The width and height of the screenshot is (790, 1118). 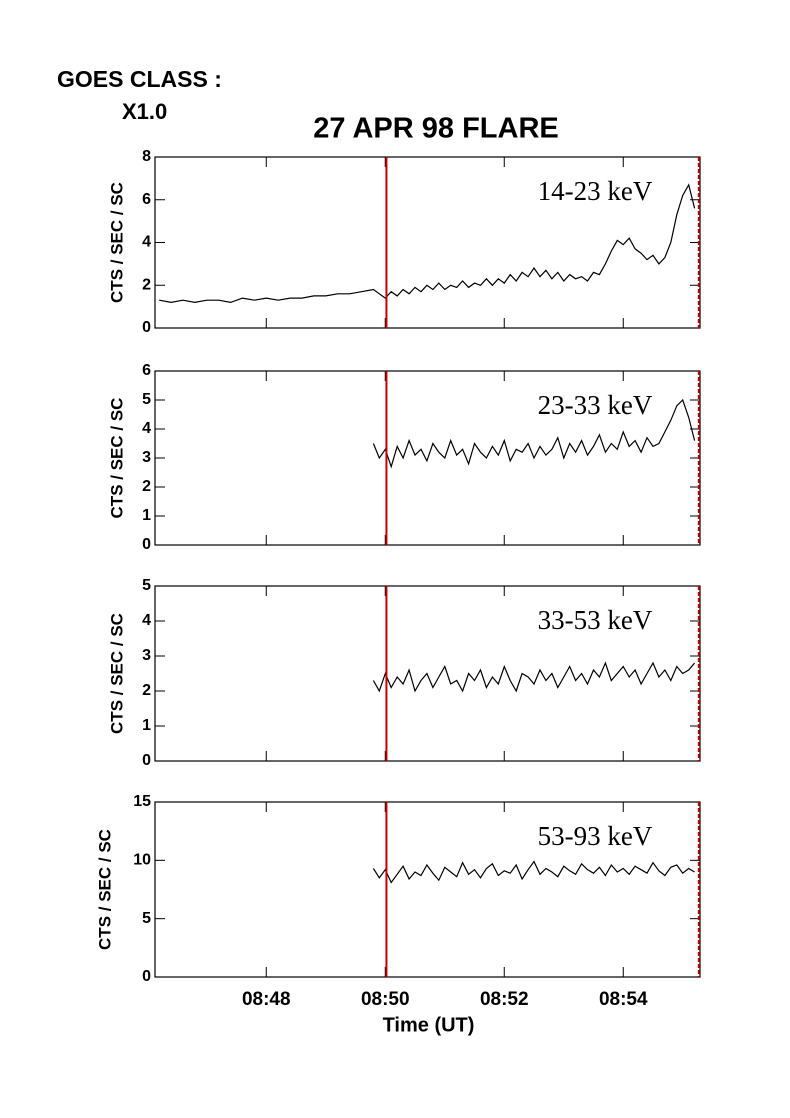 What do you see at coordinates (139, 79) in the screenshot?
I see `goes-label: GOES CLASS :` at bounding box center [139, 79].